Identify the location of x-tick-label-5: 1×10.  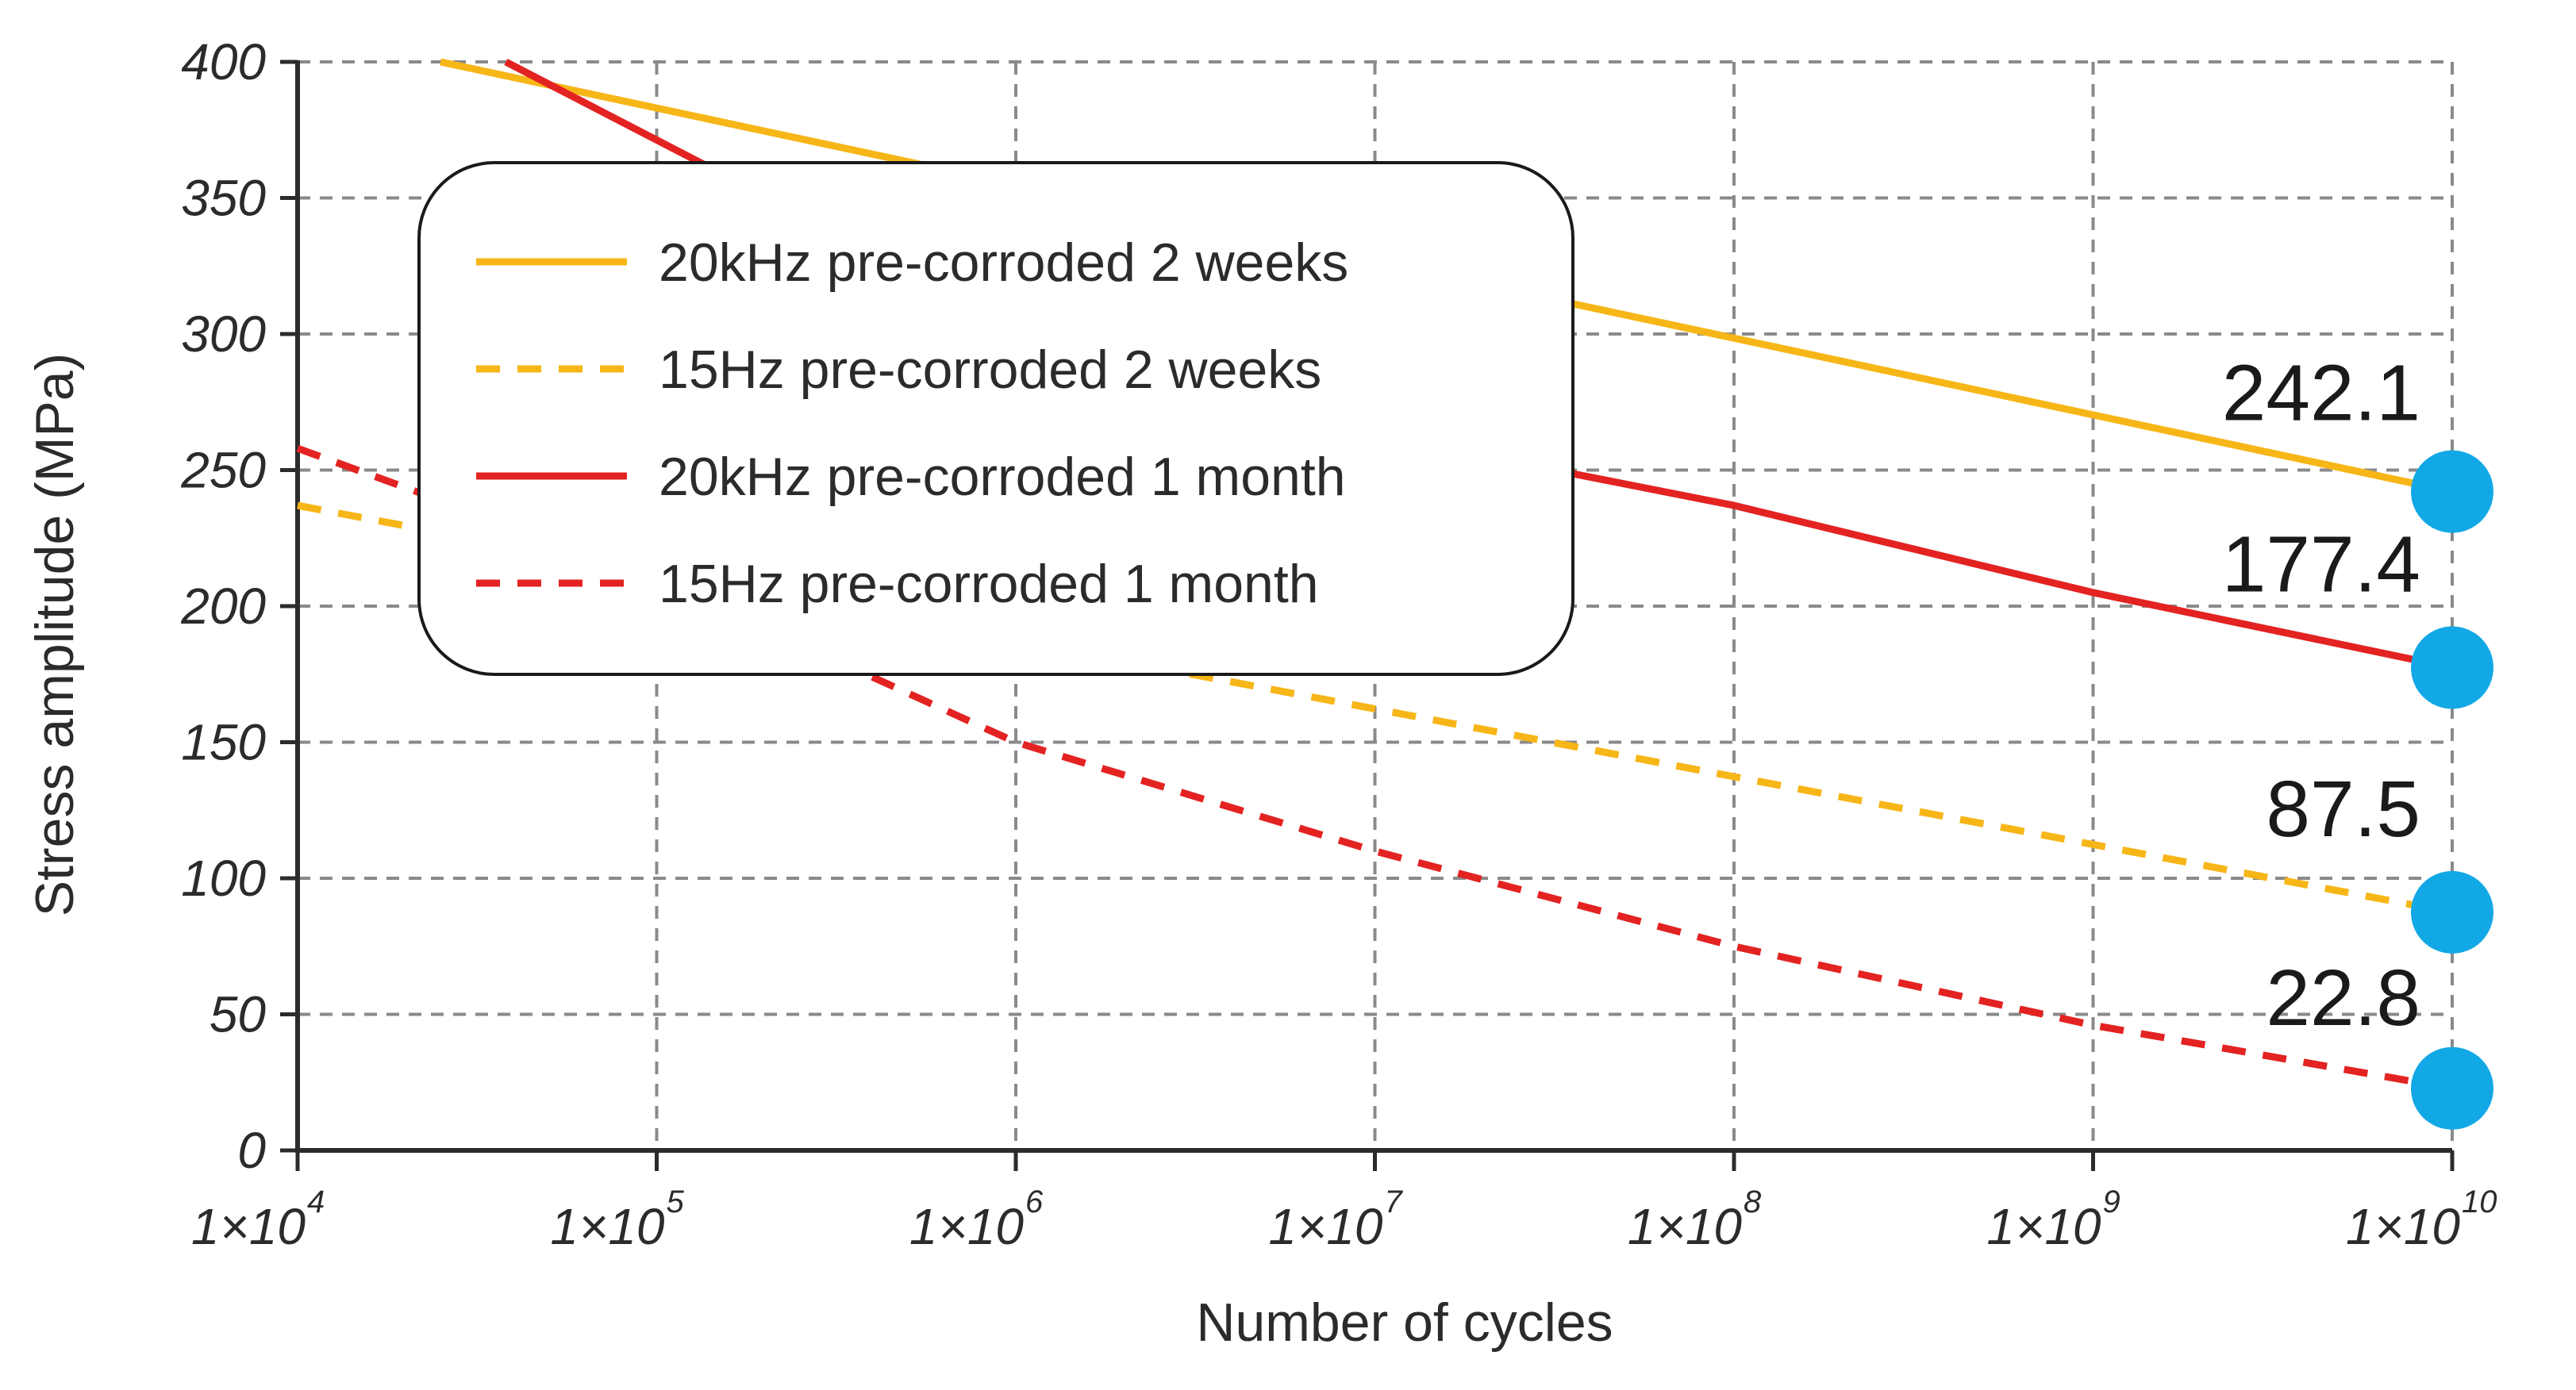
(607, 1226).